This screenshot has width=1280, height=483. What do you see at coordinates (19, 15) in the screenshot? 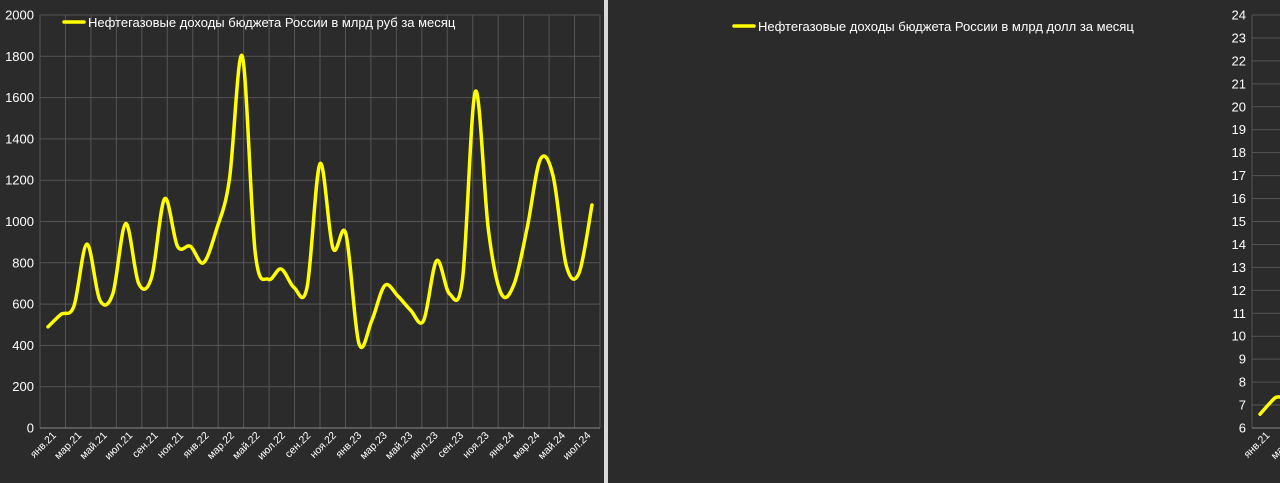
I see `y-tick-label: 2000` at bounding box center [19, 15].